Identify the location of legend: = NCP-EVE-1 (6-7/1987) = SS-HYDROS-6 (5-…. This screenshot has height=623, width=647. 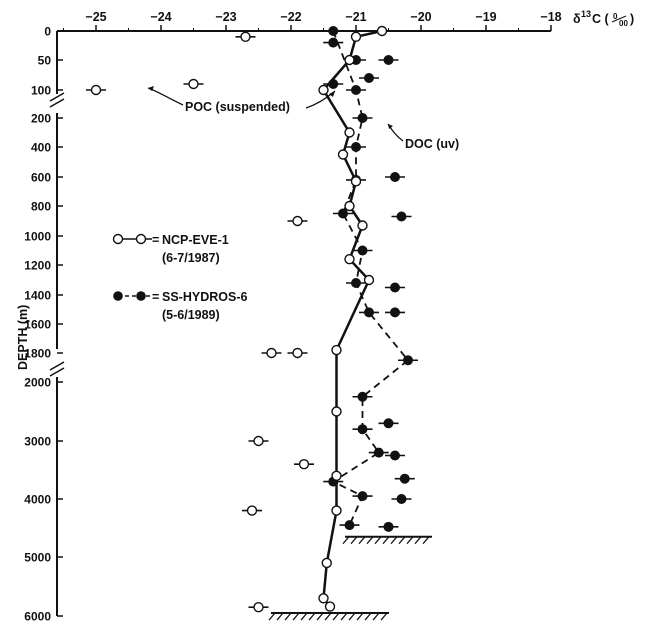
(179, 277).